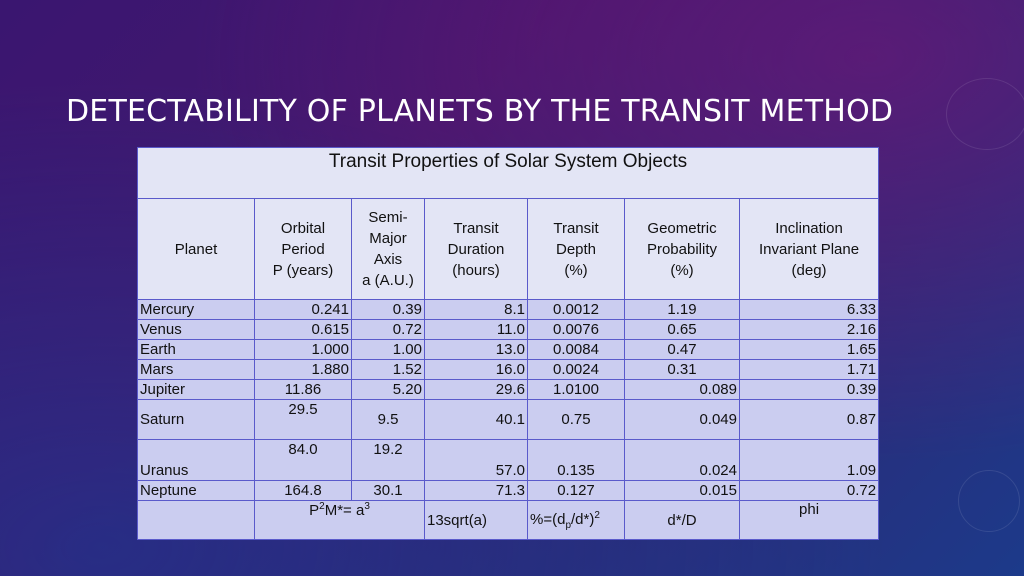  I want to click on cell-period: 0.241, so click(303, 309).